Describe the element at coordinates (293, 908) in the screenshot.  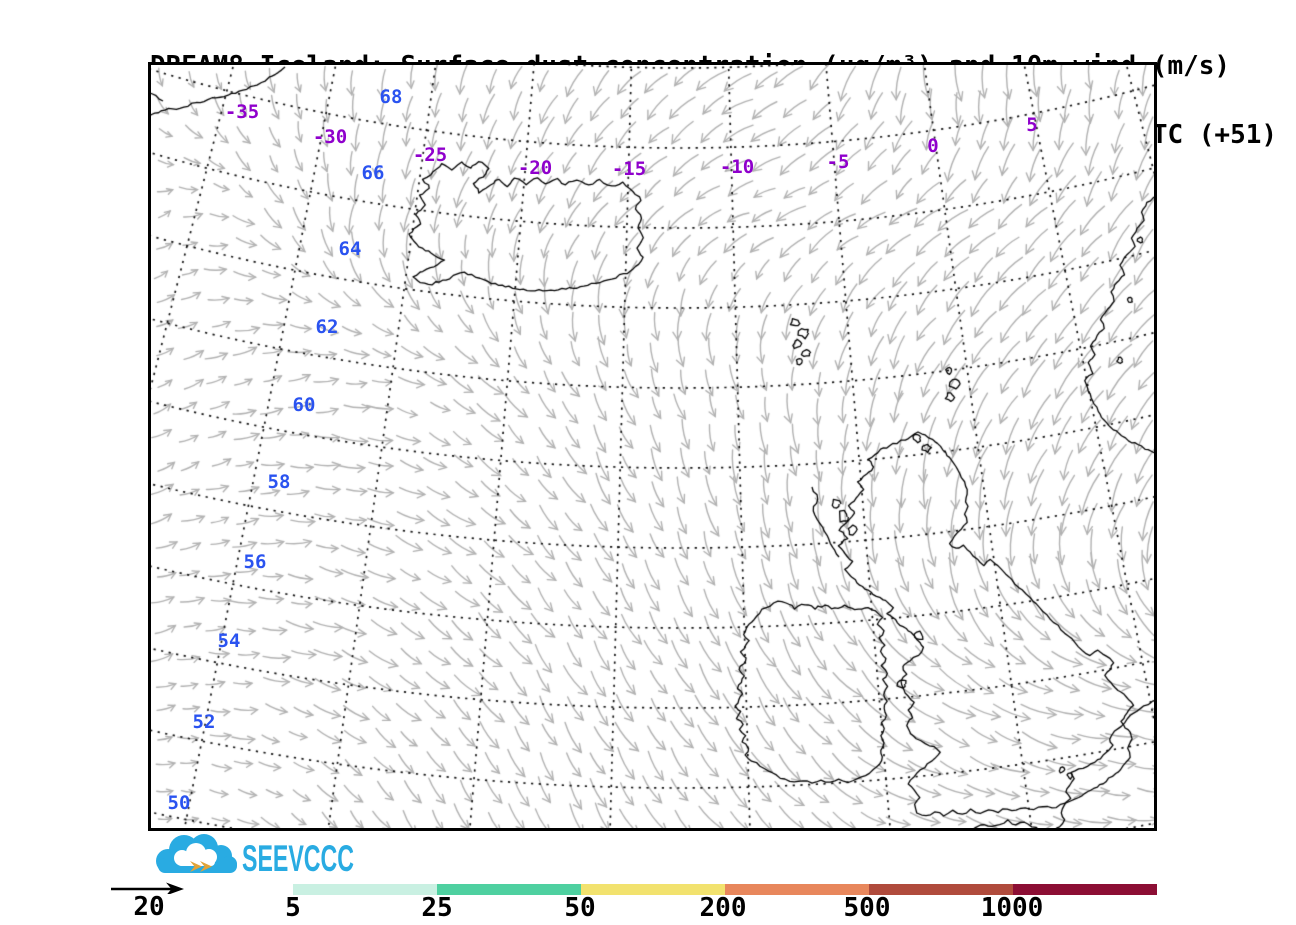
I see `colorbar-tick: 5` at that location.